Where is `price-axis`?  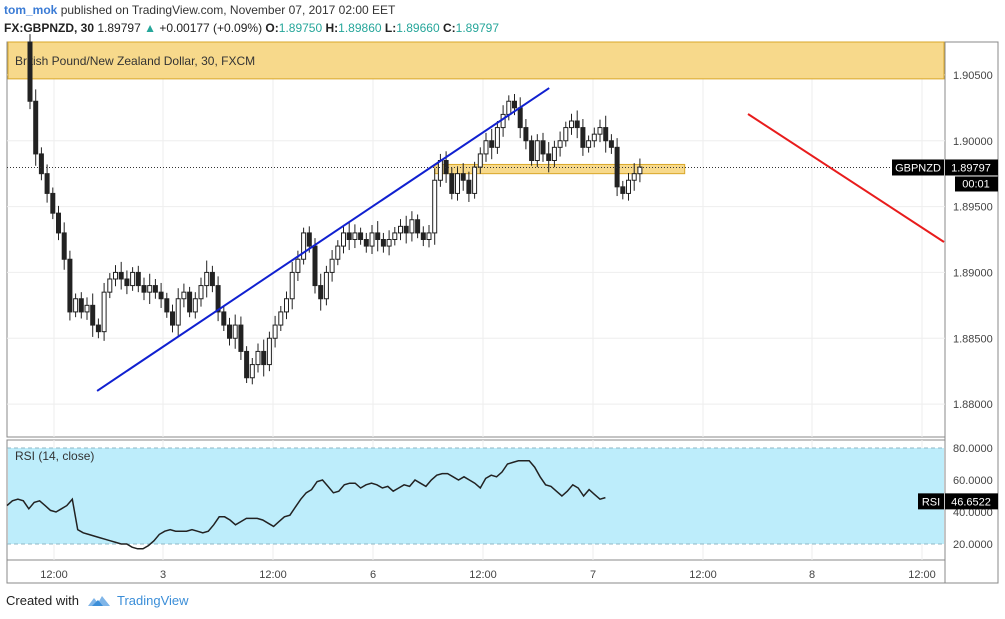
price-axis is located at coordinates (971, 312).